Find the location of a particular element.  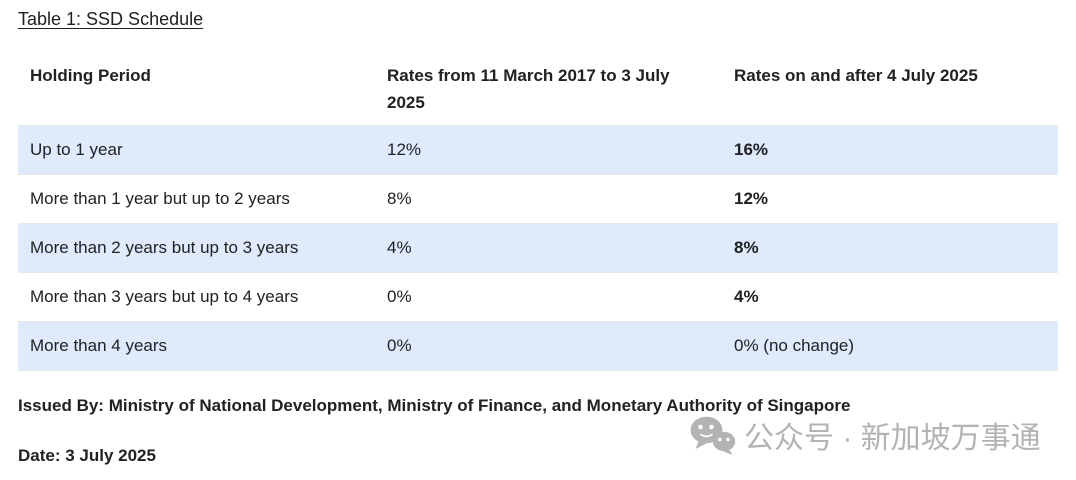

date-text: Date: 3 July 2025 is located at coordinates (87, 455).